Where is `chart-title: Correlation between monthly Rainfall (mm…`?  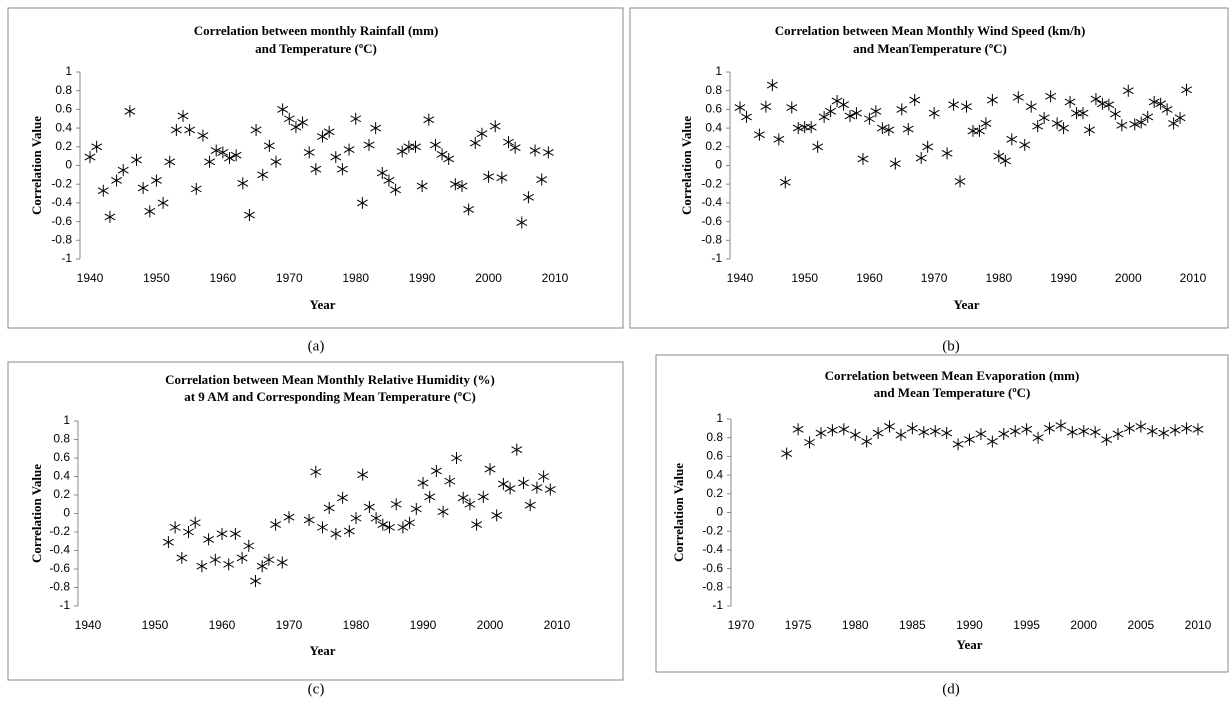
chart-title: Correlation between monthly Rainfall (mm… is located at coordinates (316, 30).